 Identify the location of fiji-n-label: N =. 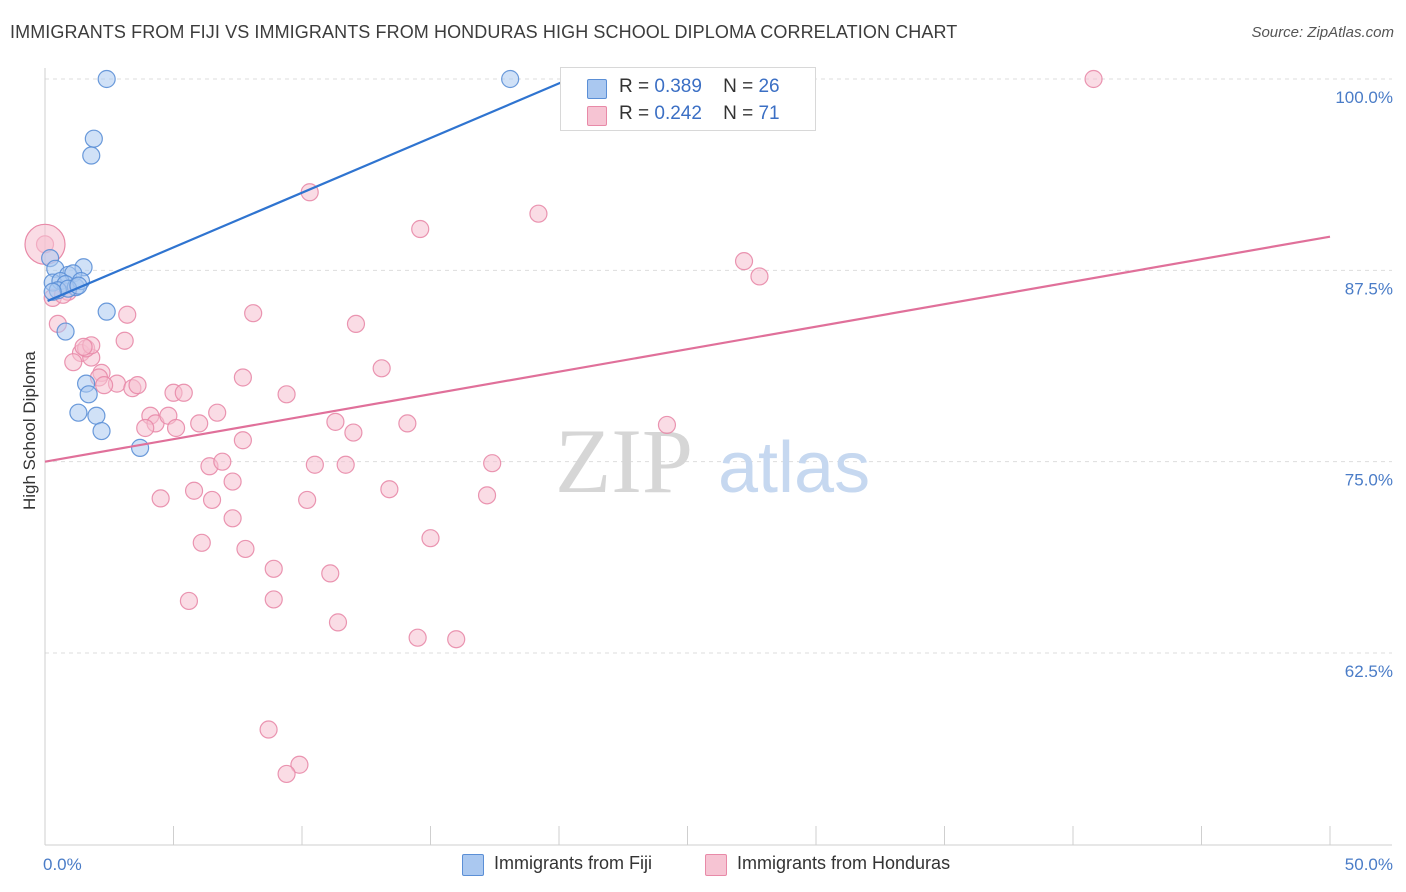
(738, 86).